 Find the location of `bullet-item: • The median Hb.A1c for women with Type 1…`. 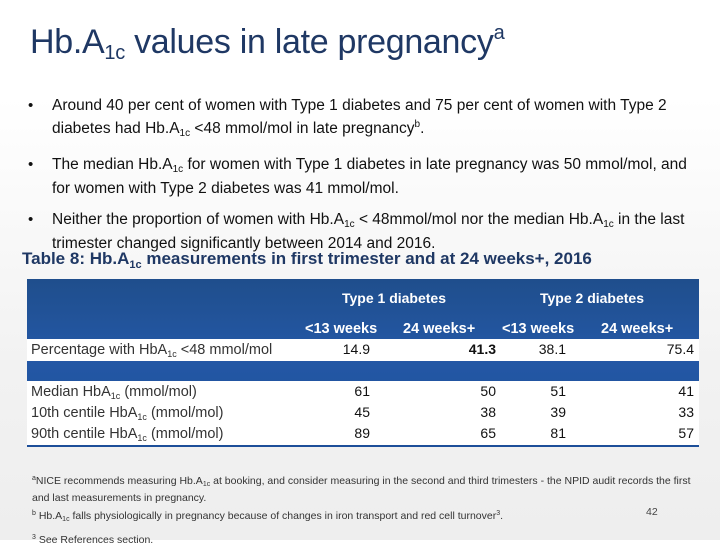

bullet-item: • The median Hb.A1c for women with Type 1… is located at coordinates (357, 176).